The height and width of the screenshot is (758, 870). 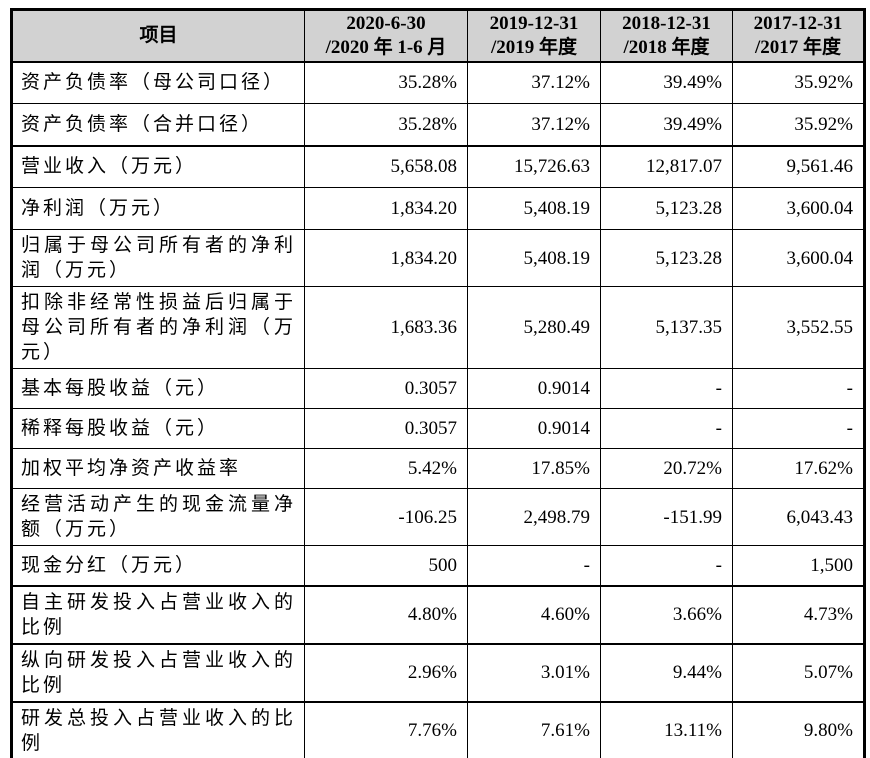 What do you see at coordinates (798, 468) in the screenshot?
I see `value-cell: 17.62%` at bounding box center [798, 468].